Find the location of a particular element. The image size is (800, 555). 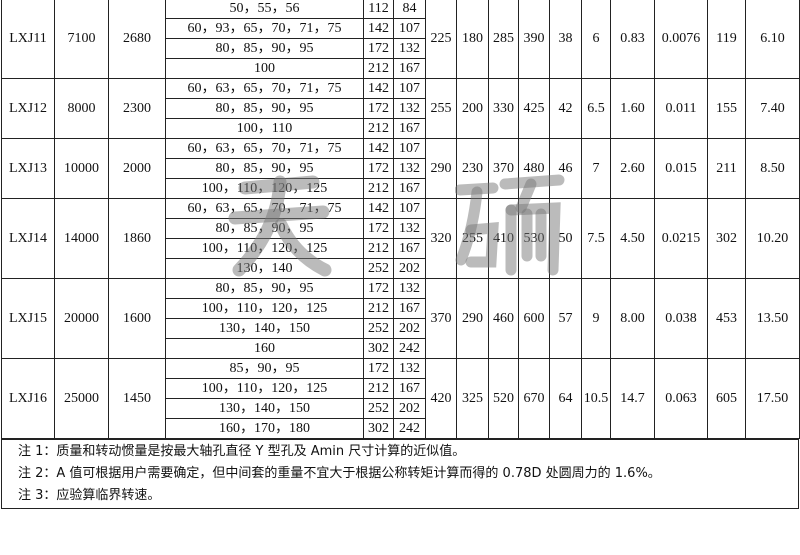

dimension-cell: 7.40 is located at coordinates (772, 108).